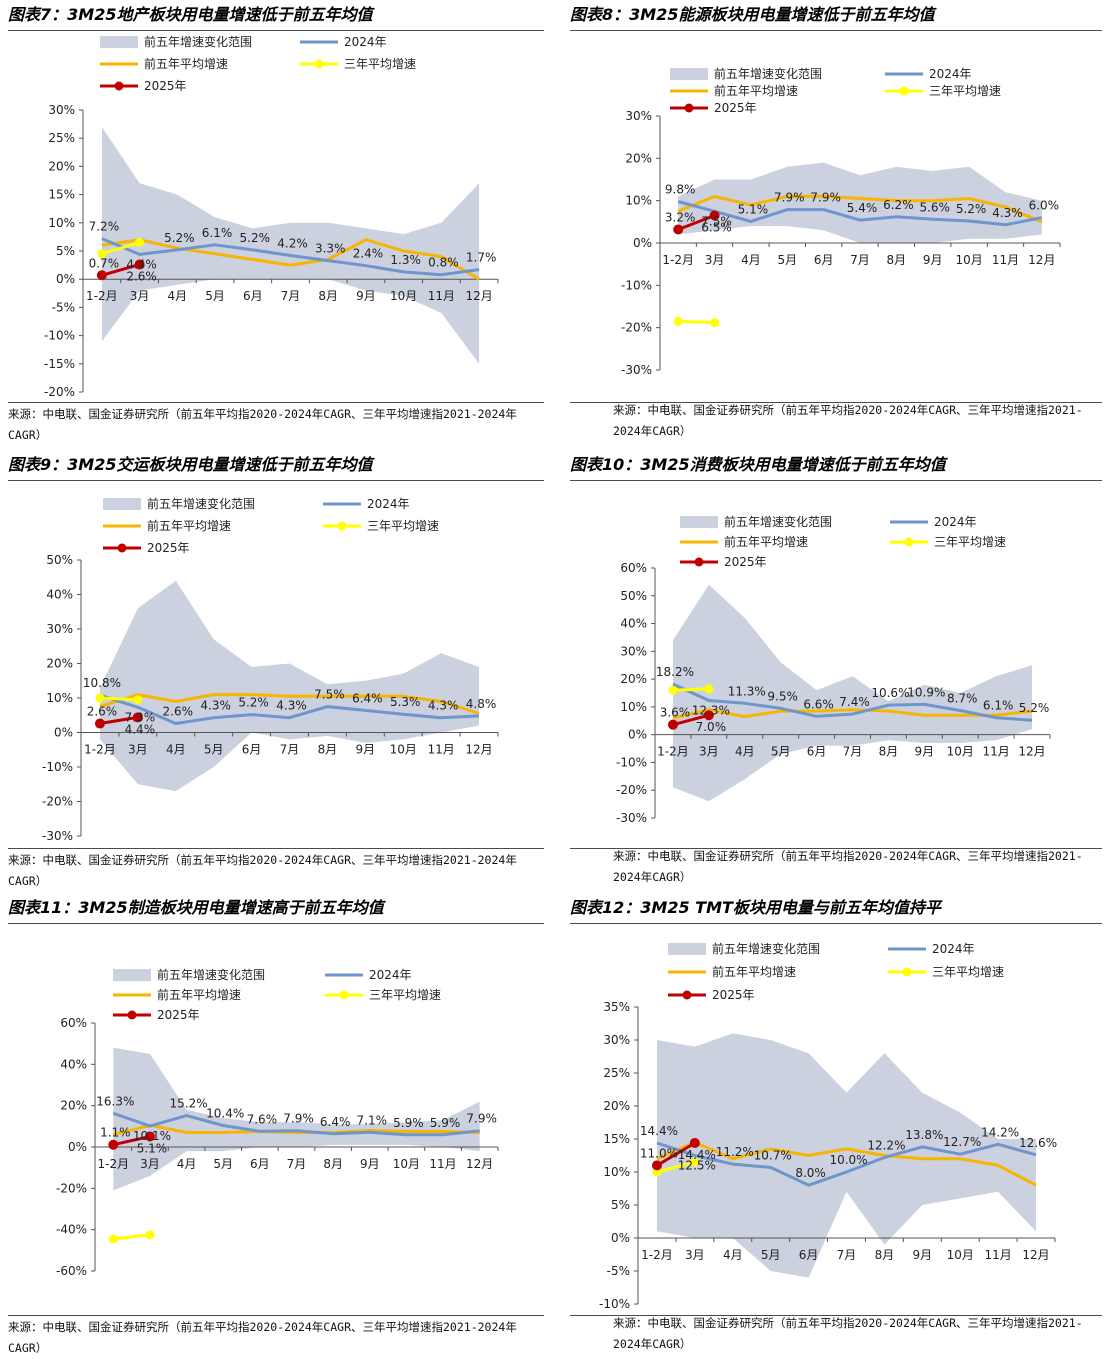 The image size is (1107, 1359). Describe the element at coordinates (190, 464) in the screenshot. I see `chart-title: 图表9：3M25交运板块用电量增速低于前五年均值` at that location.